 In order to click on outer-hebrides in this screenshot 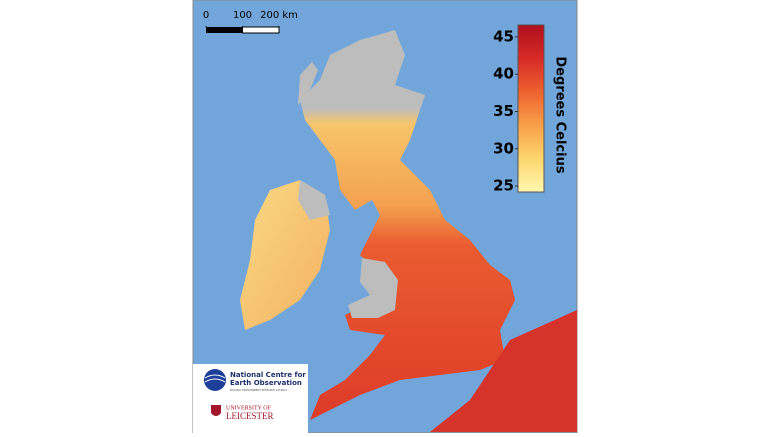, I will do `click(308, 83)`.